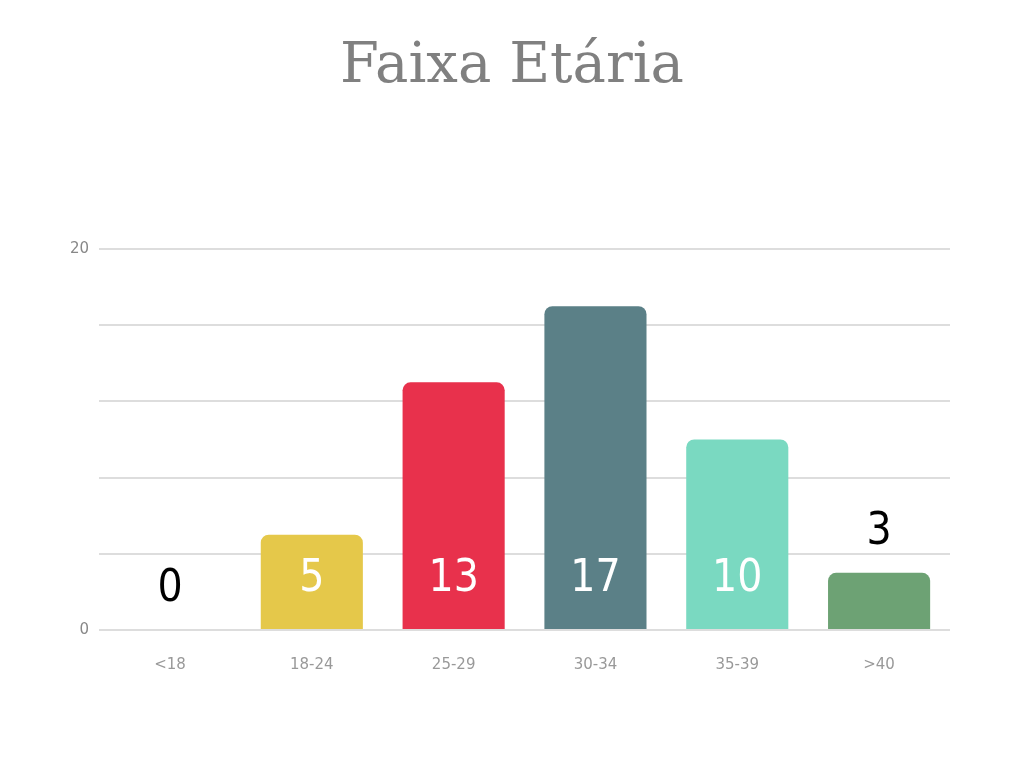 The image size is (1024, 768). Describe the element at coordinates (737, 575) in the screenshot. I see `data-label: 10` at that location.